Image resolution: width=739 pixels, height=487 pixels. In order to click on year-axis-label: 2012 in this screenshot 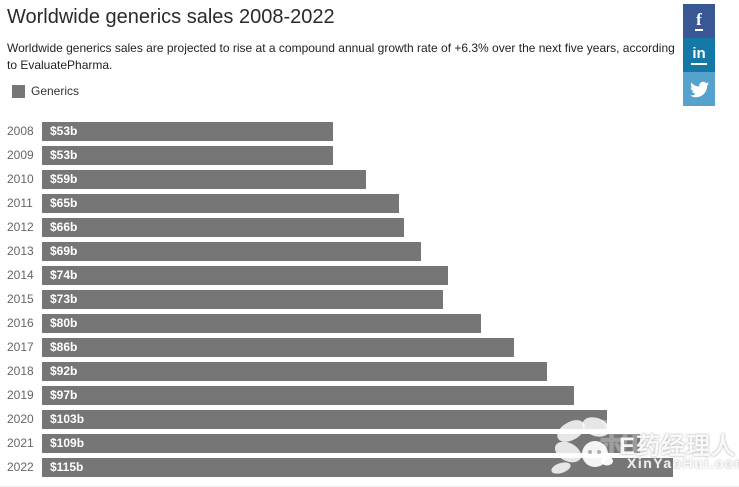, I will do `click(20, 227)`.